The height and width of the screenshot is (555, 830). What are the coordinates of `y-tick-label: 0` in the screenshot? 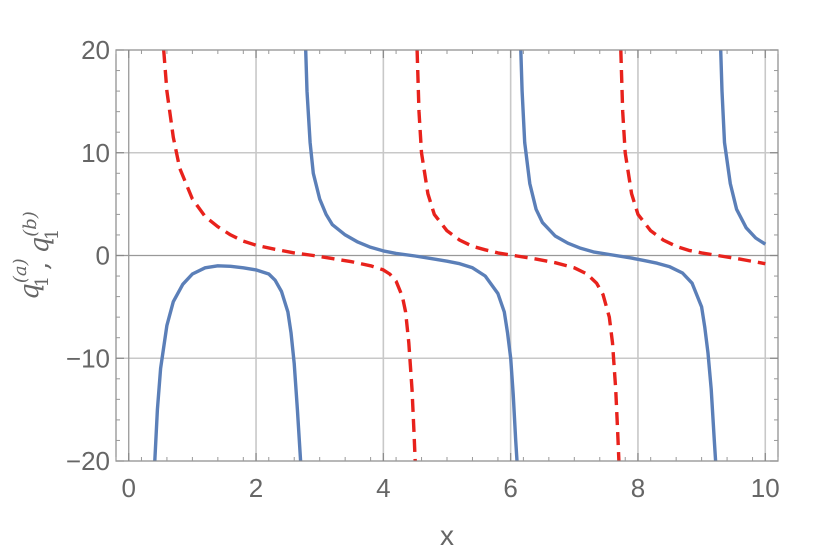 It's located at (103, 256).